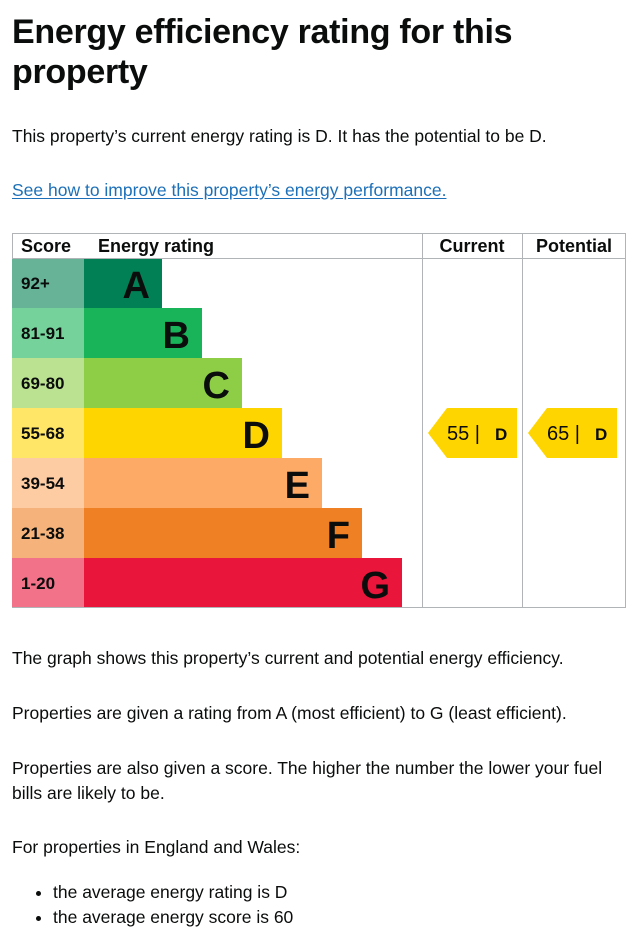  Describe the element at coordinates (333, 917) in the screenshot. I see `list-item: the average energy score is 60` at that location.